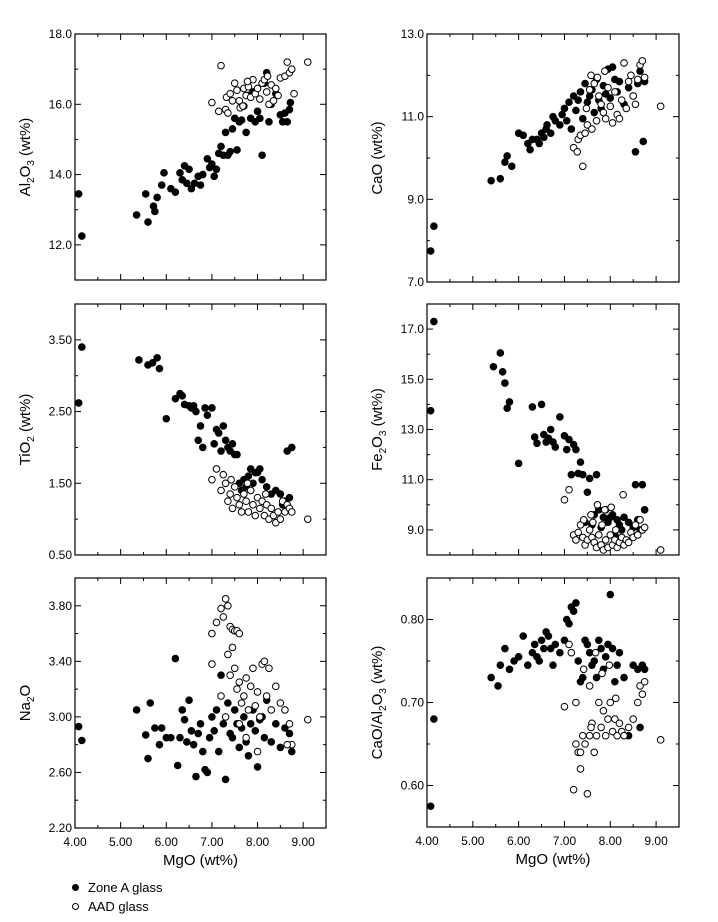  I want to click on y-tick-label: 1.50, so click(61, 483).